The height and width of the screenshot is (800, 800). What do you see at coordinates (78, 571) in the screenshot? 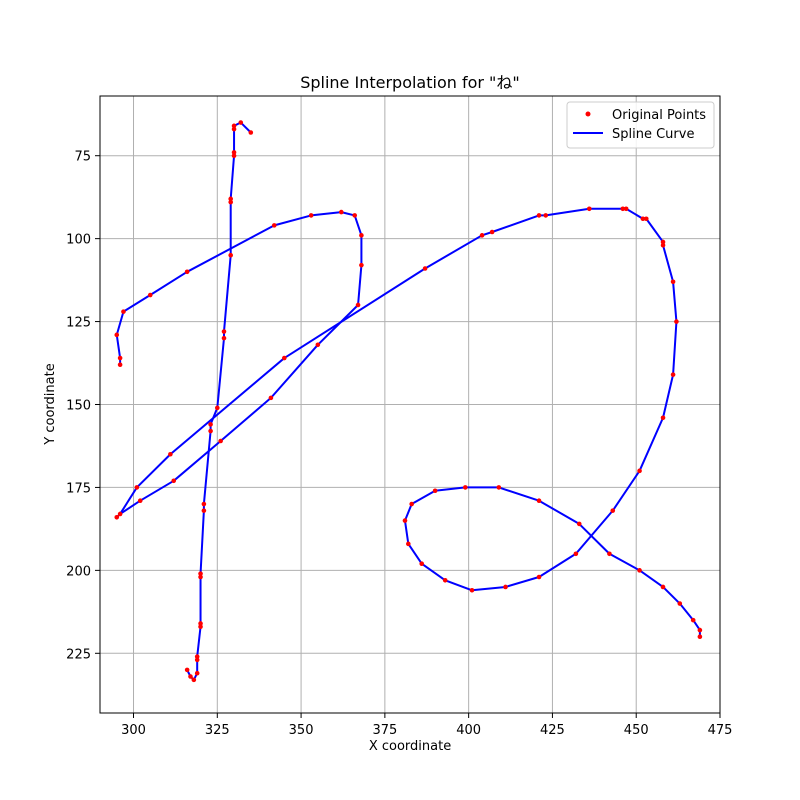
I see `y-tick-label: 200` at bounding box center [78, 571].